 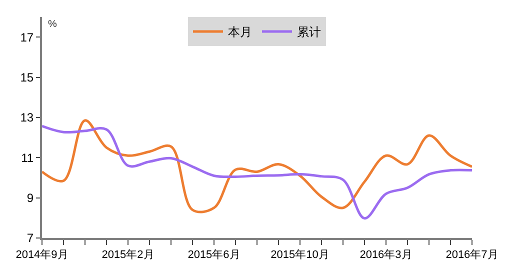 I want to click on legend-label: 本月, so click(x=240, y=32).